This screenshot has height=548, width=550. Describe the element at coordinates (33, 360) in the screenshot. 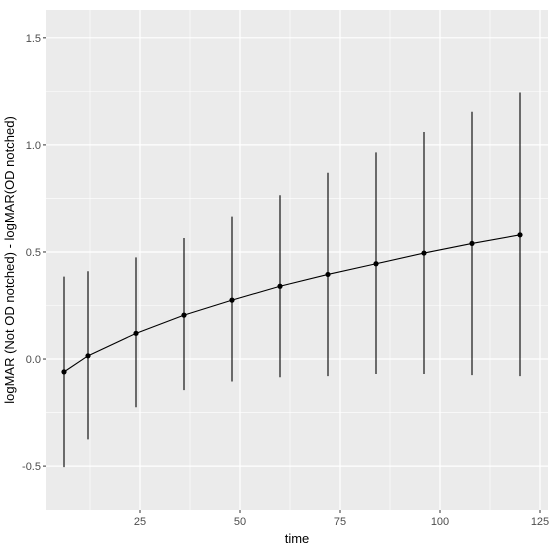

I see `y-tick-label: 0.0` at that location.